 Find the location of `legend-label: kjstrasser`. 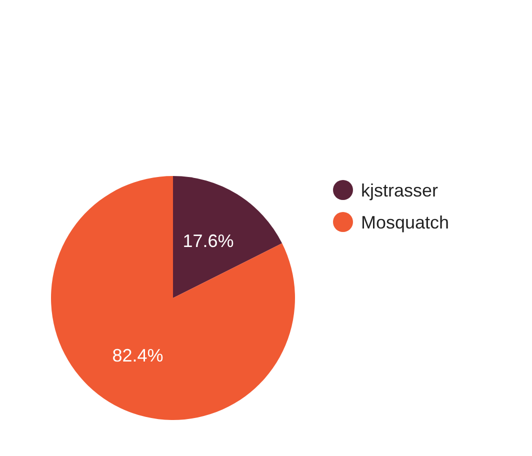

legend-label: kjstrasser is located at coordinates (399, 190).